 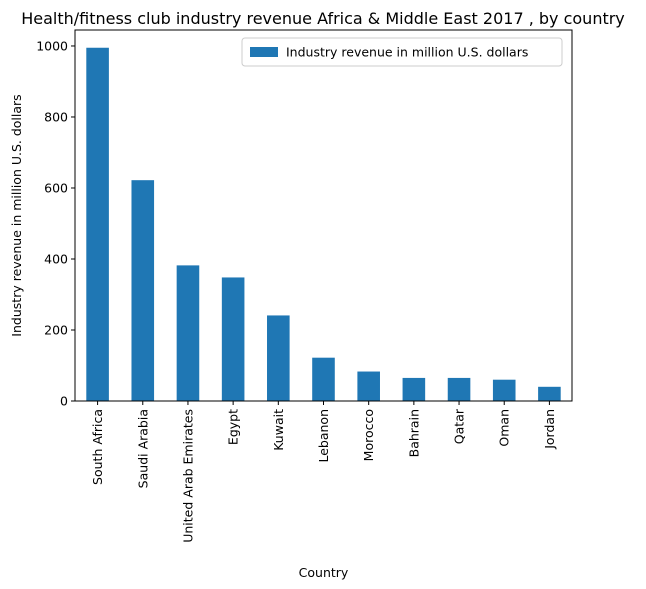 What do you see at coordinates (278, 358) in the screenshot?
I see `bar-kuwait` at bounding box center [278, 358].